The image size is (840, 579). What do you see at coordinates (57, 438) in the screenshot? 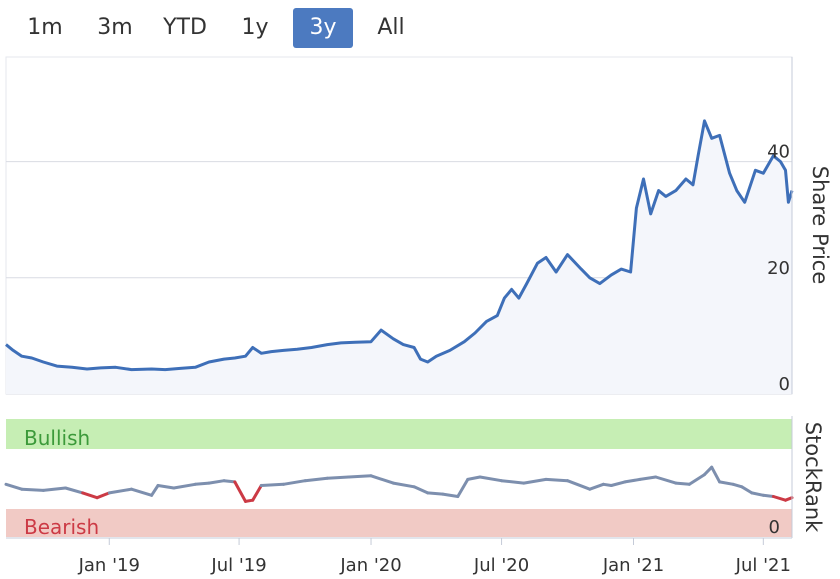
I see `bullish-label: Bullish` at bounding box center [57, 438].